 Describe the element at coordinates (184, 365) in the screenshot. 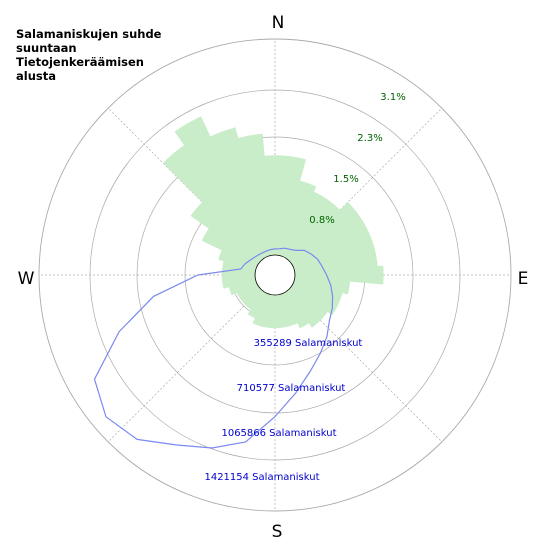

I see `grid-spoke` at that location.